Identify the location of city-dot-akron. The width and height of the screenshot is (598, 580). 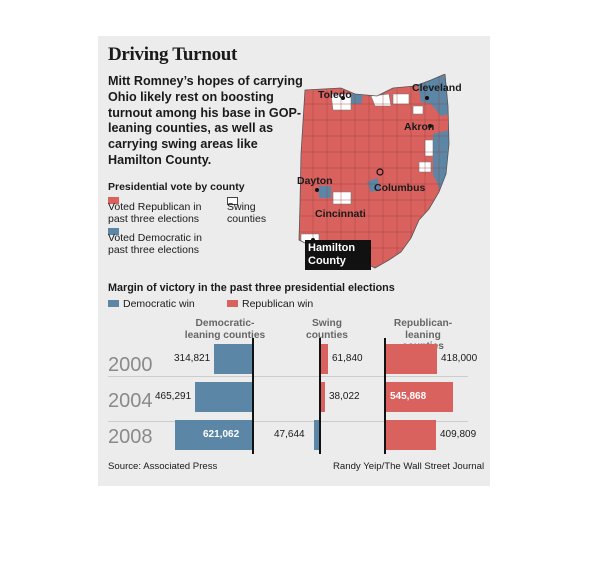
(430, 126).